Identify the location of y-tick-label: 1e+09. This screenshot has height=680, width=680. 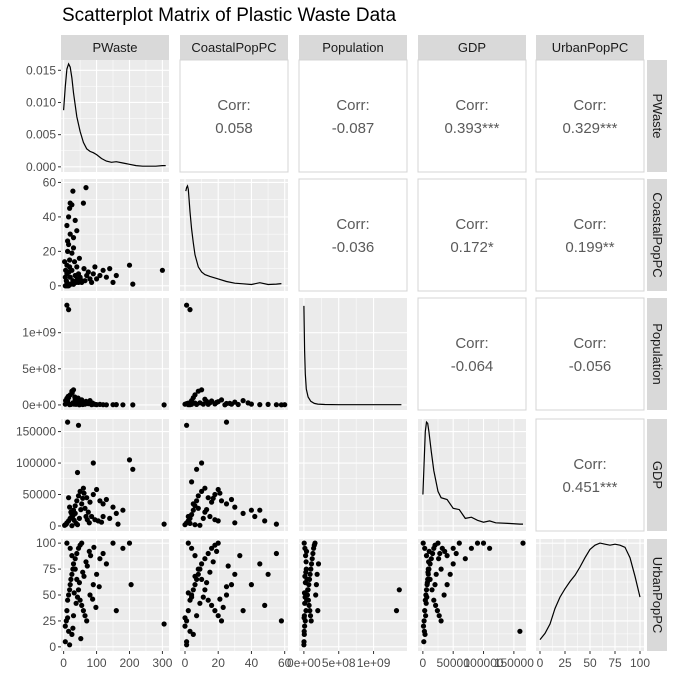
(39, 333).